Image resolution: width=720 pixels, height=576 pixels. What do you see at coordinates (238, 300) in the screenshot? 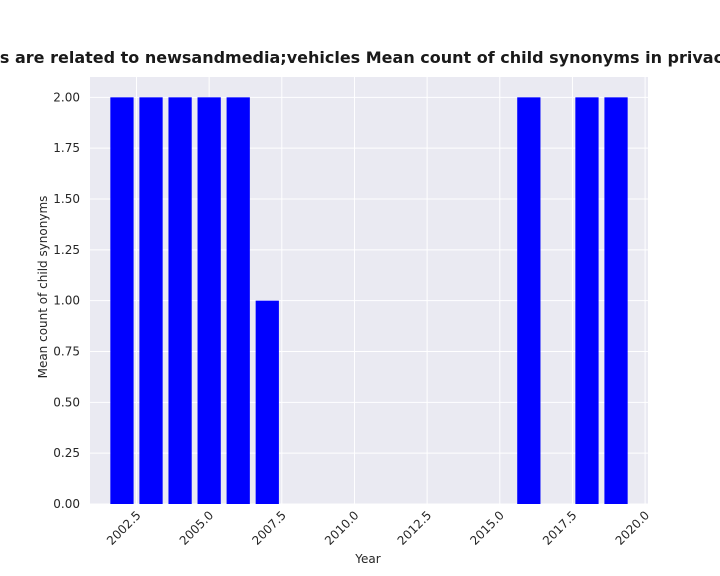
I see `bar-2006` at bounding box center [238, 300].